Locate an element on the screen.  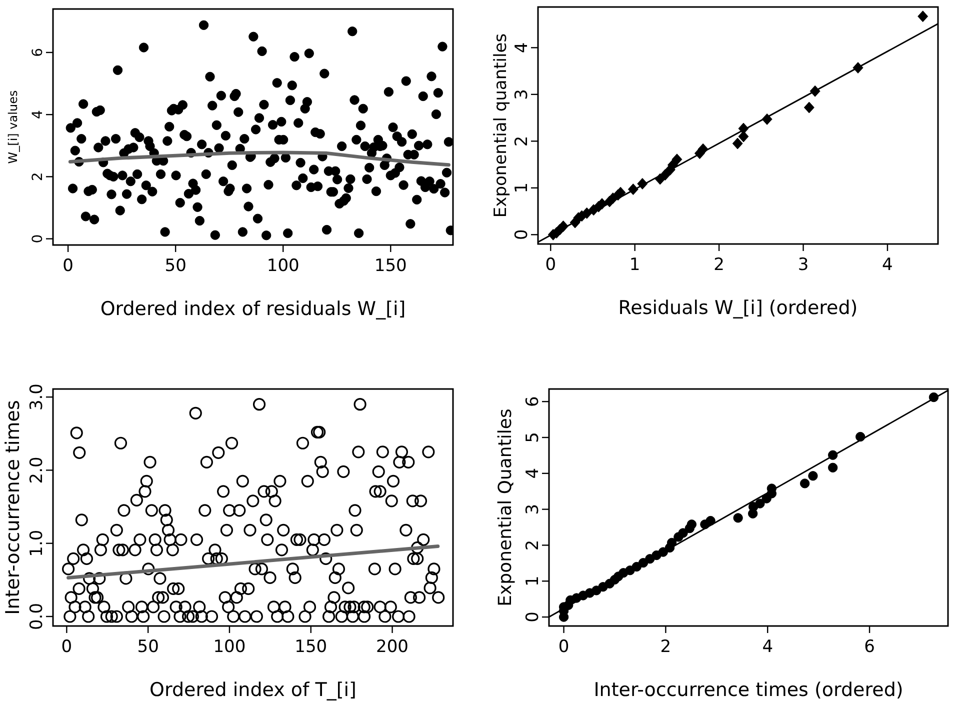
y-tick-label: 3.0 is located at coordinates (37, 397).